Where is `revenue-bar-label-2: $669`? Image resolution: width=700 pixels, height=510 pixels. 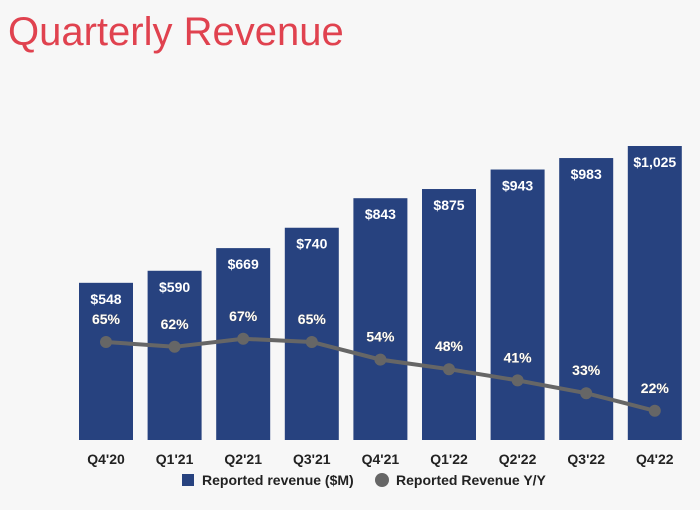 revenue-bar-label-2: $669 is located at coordinates (243, 264).